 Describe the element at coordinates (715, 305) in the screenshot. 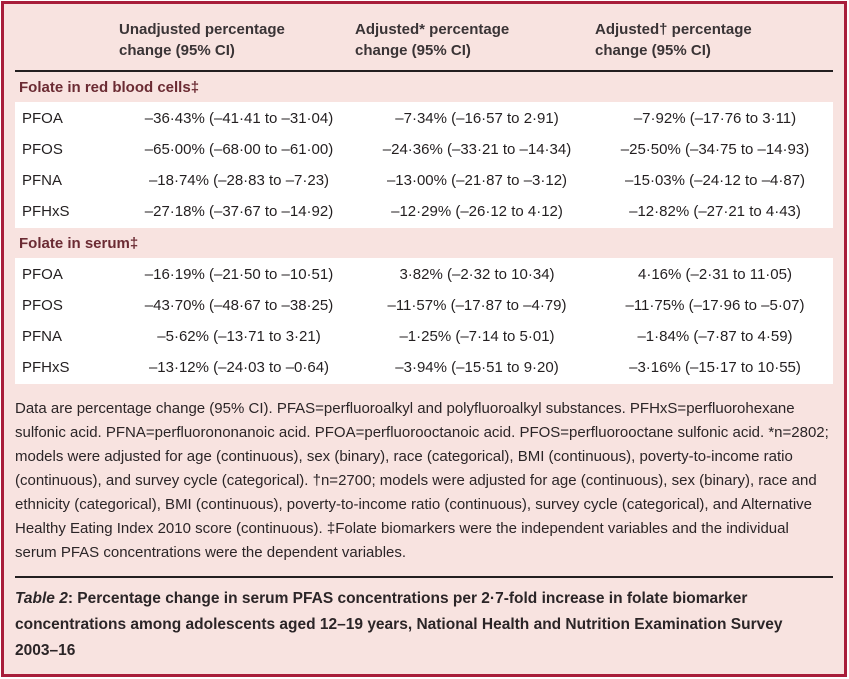

I see `table-cell: –11·75% (–17·96 to –5·07)` at that location.